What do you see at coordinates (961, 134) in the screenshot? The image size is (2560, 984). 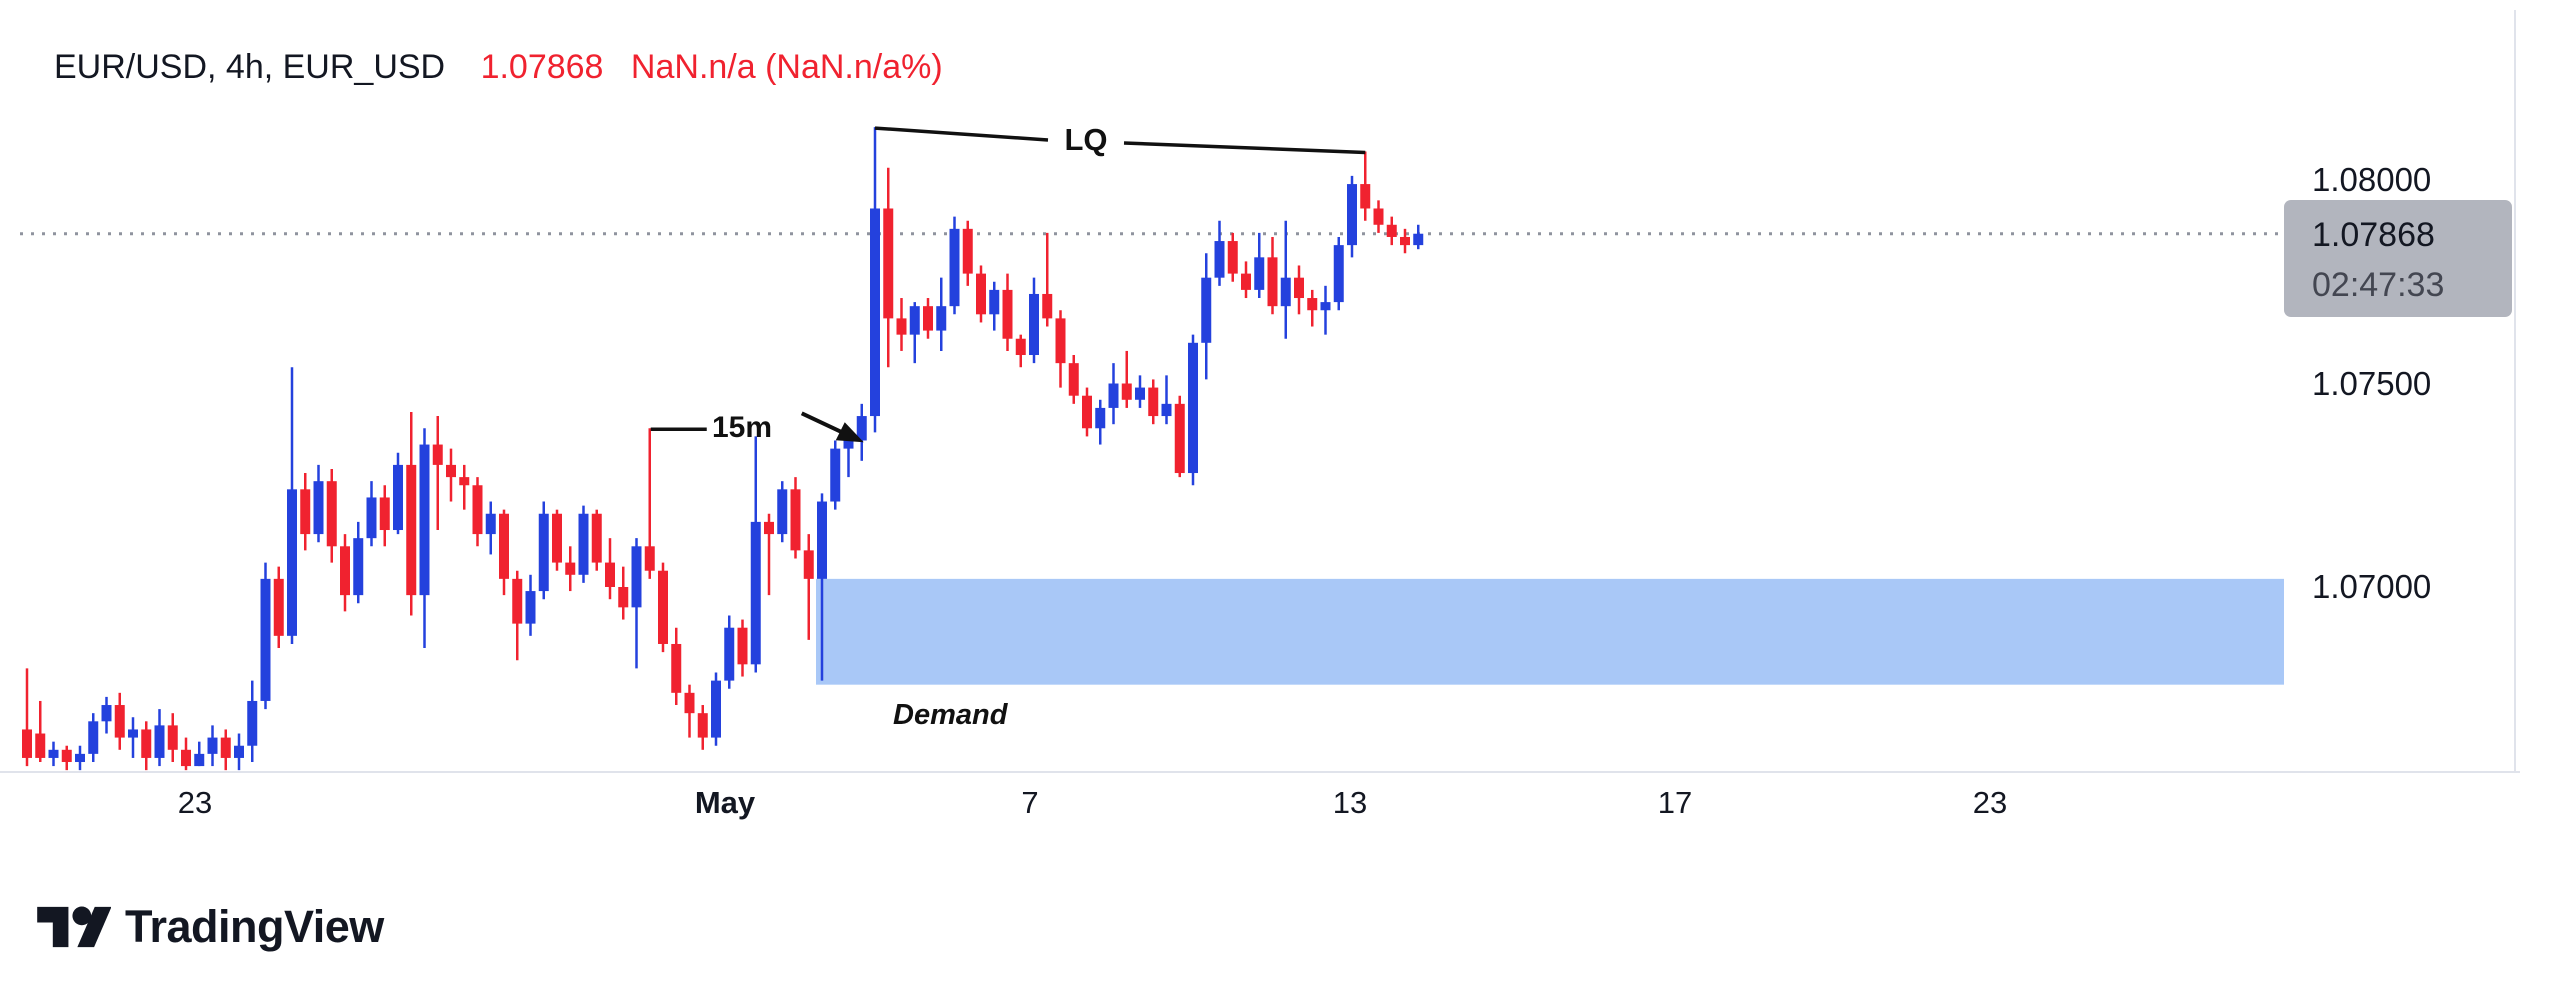 I see `lq-line-left` at bounding box center [961, 134].